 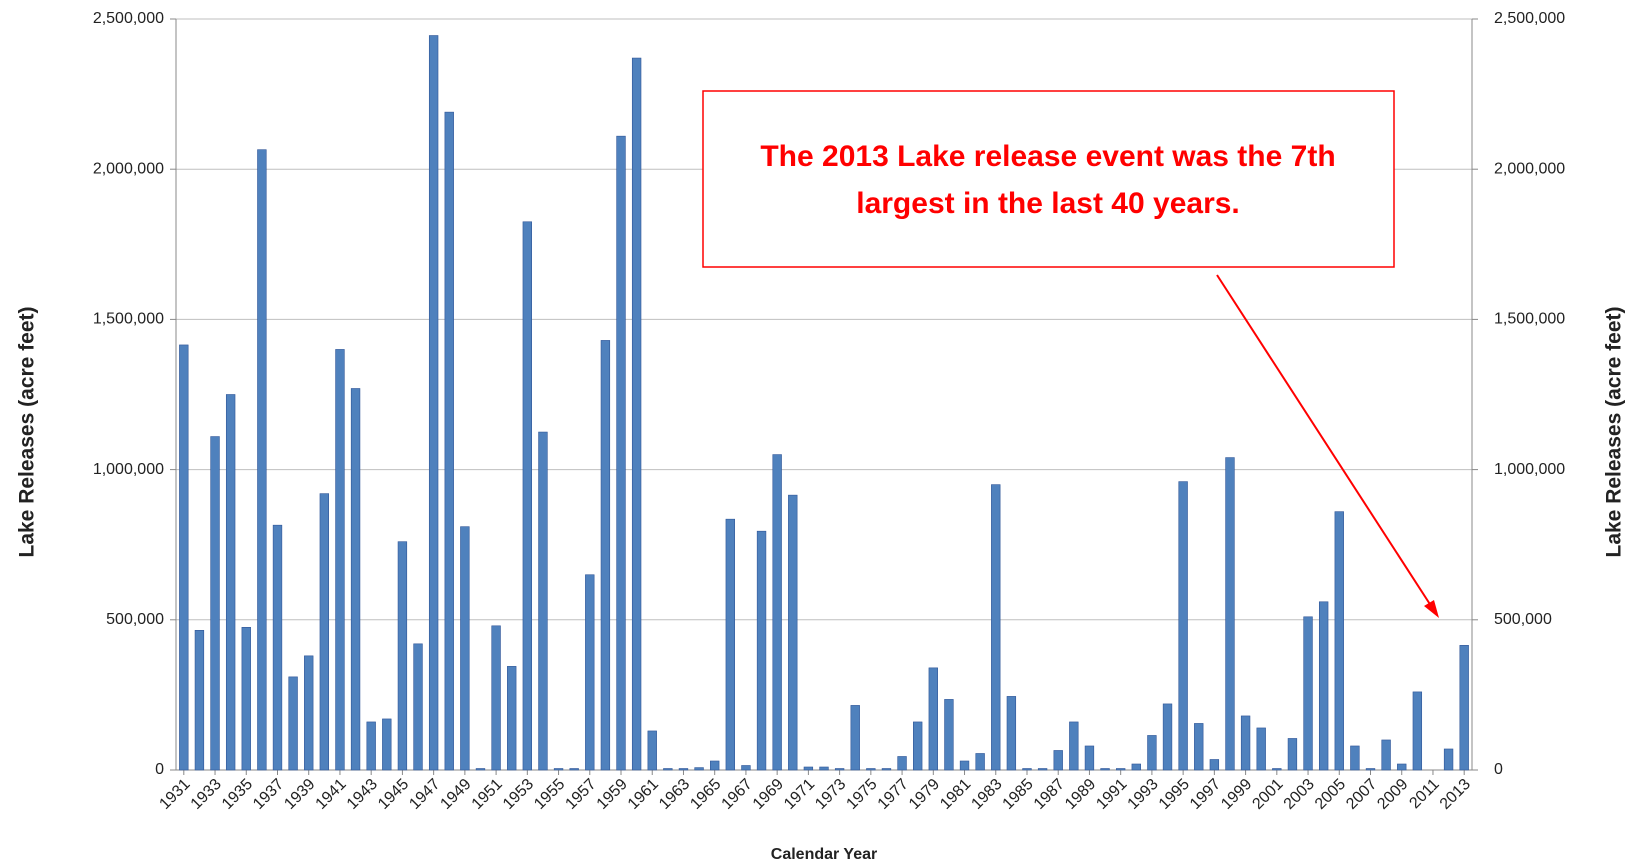 What do you see at coordinates (1431, 609) in the screenshot?
I see `arrow-head` at bounding box center [1431, 609].